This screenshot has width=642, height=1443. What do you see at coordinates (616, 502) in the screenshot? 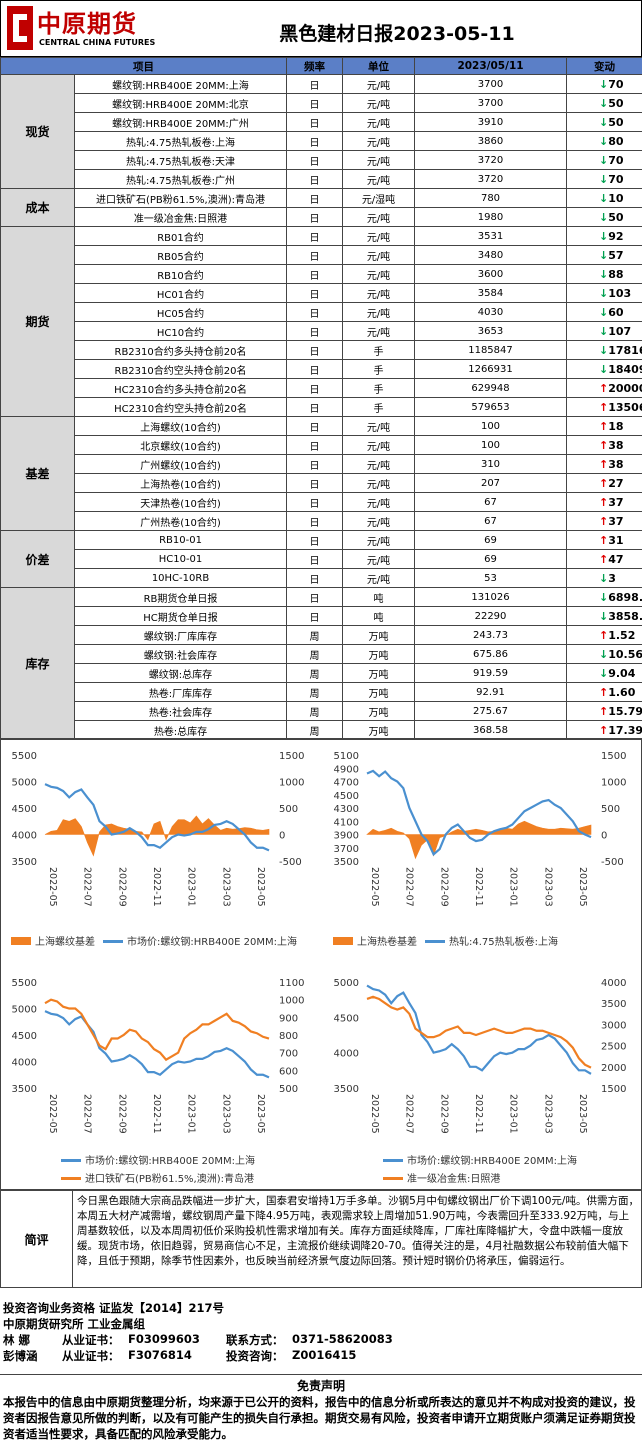
I see `change-value: 37` at bounding box center [616, 502].